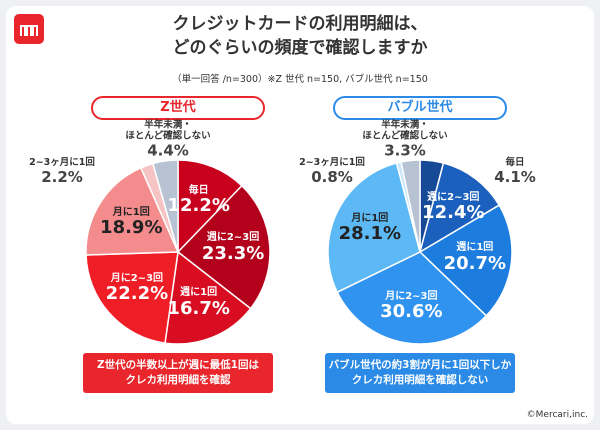 The height and width of the screenshot is (430, 600). What do you see at coordinates (168, 150) in the screenshot?
I see `slice-value: 4.4%` at bounding box center [168, 150].